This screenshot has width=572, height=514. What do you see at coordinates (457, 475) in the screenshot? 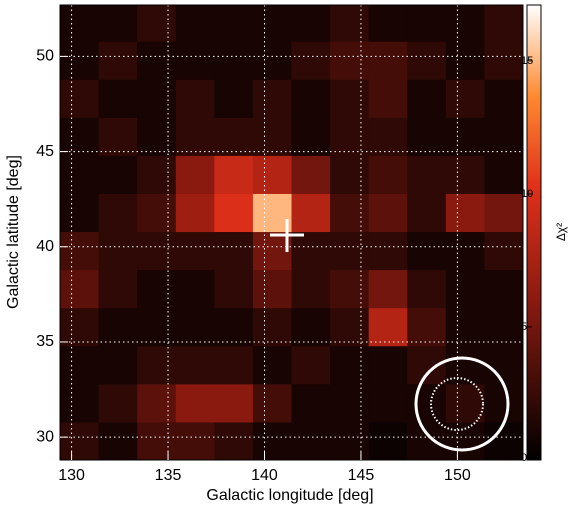
I see `x-tick-label: 150` at bounding box center [457, 475].